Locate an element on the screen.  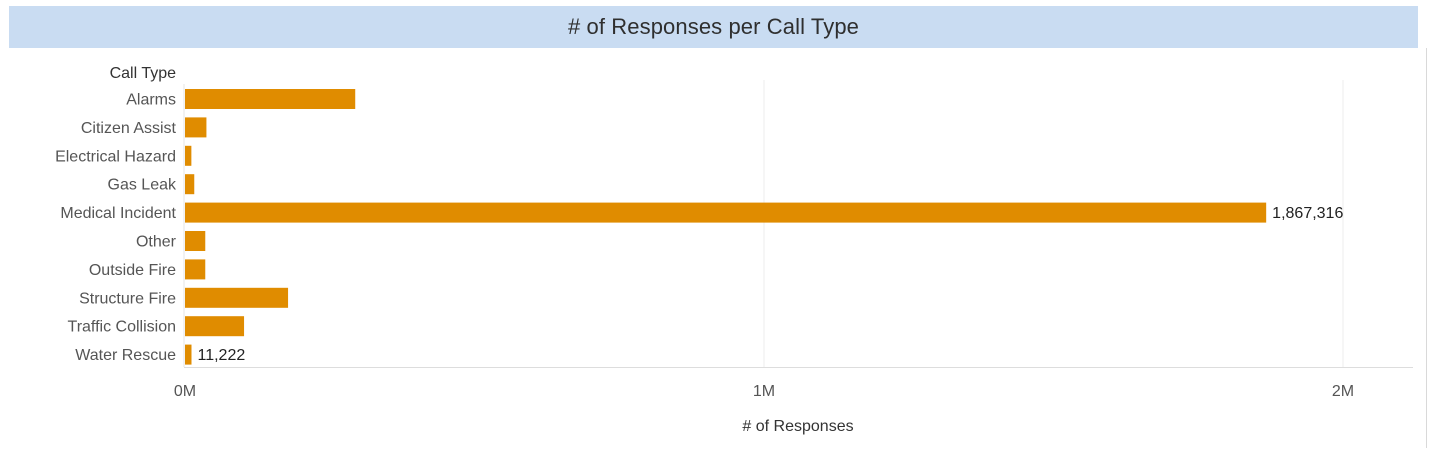
category-label: Medical Incident is located at coordinates (118, 213).